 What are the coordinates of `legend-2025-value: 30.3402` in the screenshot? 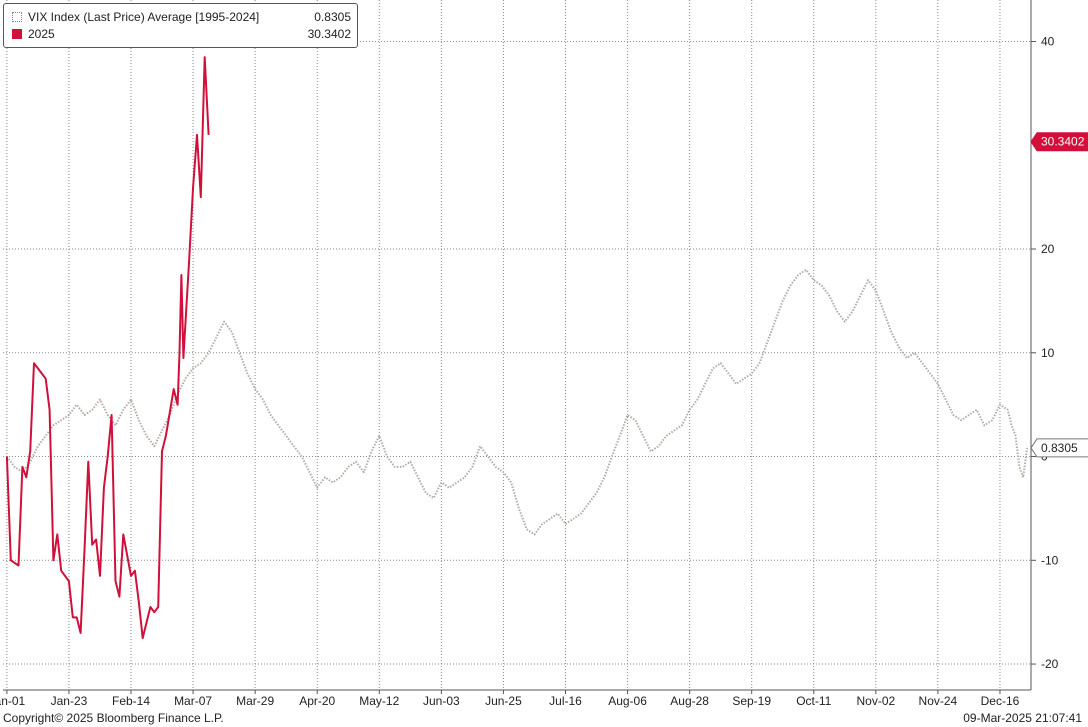 It's located at (329, 34).